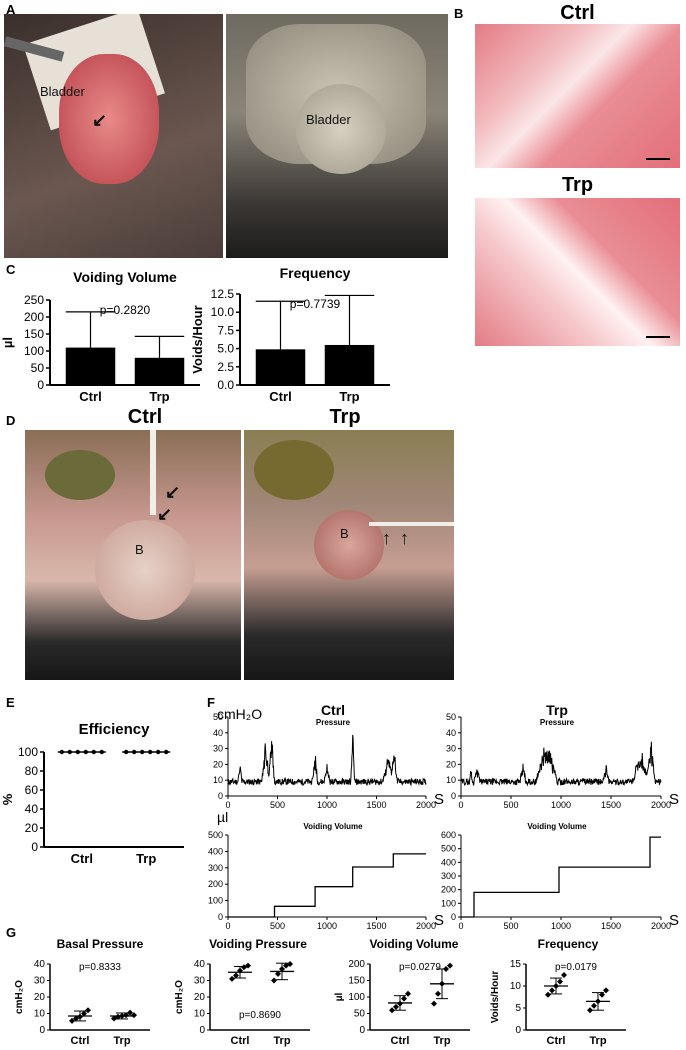 The height and width of the screenshot is (1050, 686). Describe the element at coordinates (658, 159) in the screenshot. I see `scale-bar` at that location.